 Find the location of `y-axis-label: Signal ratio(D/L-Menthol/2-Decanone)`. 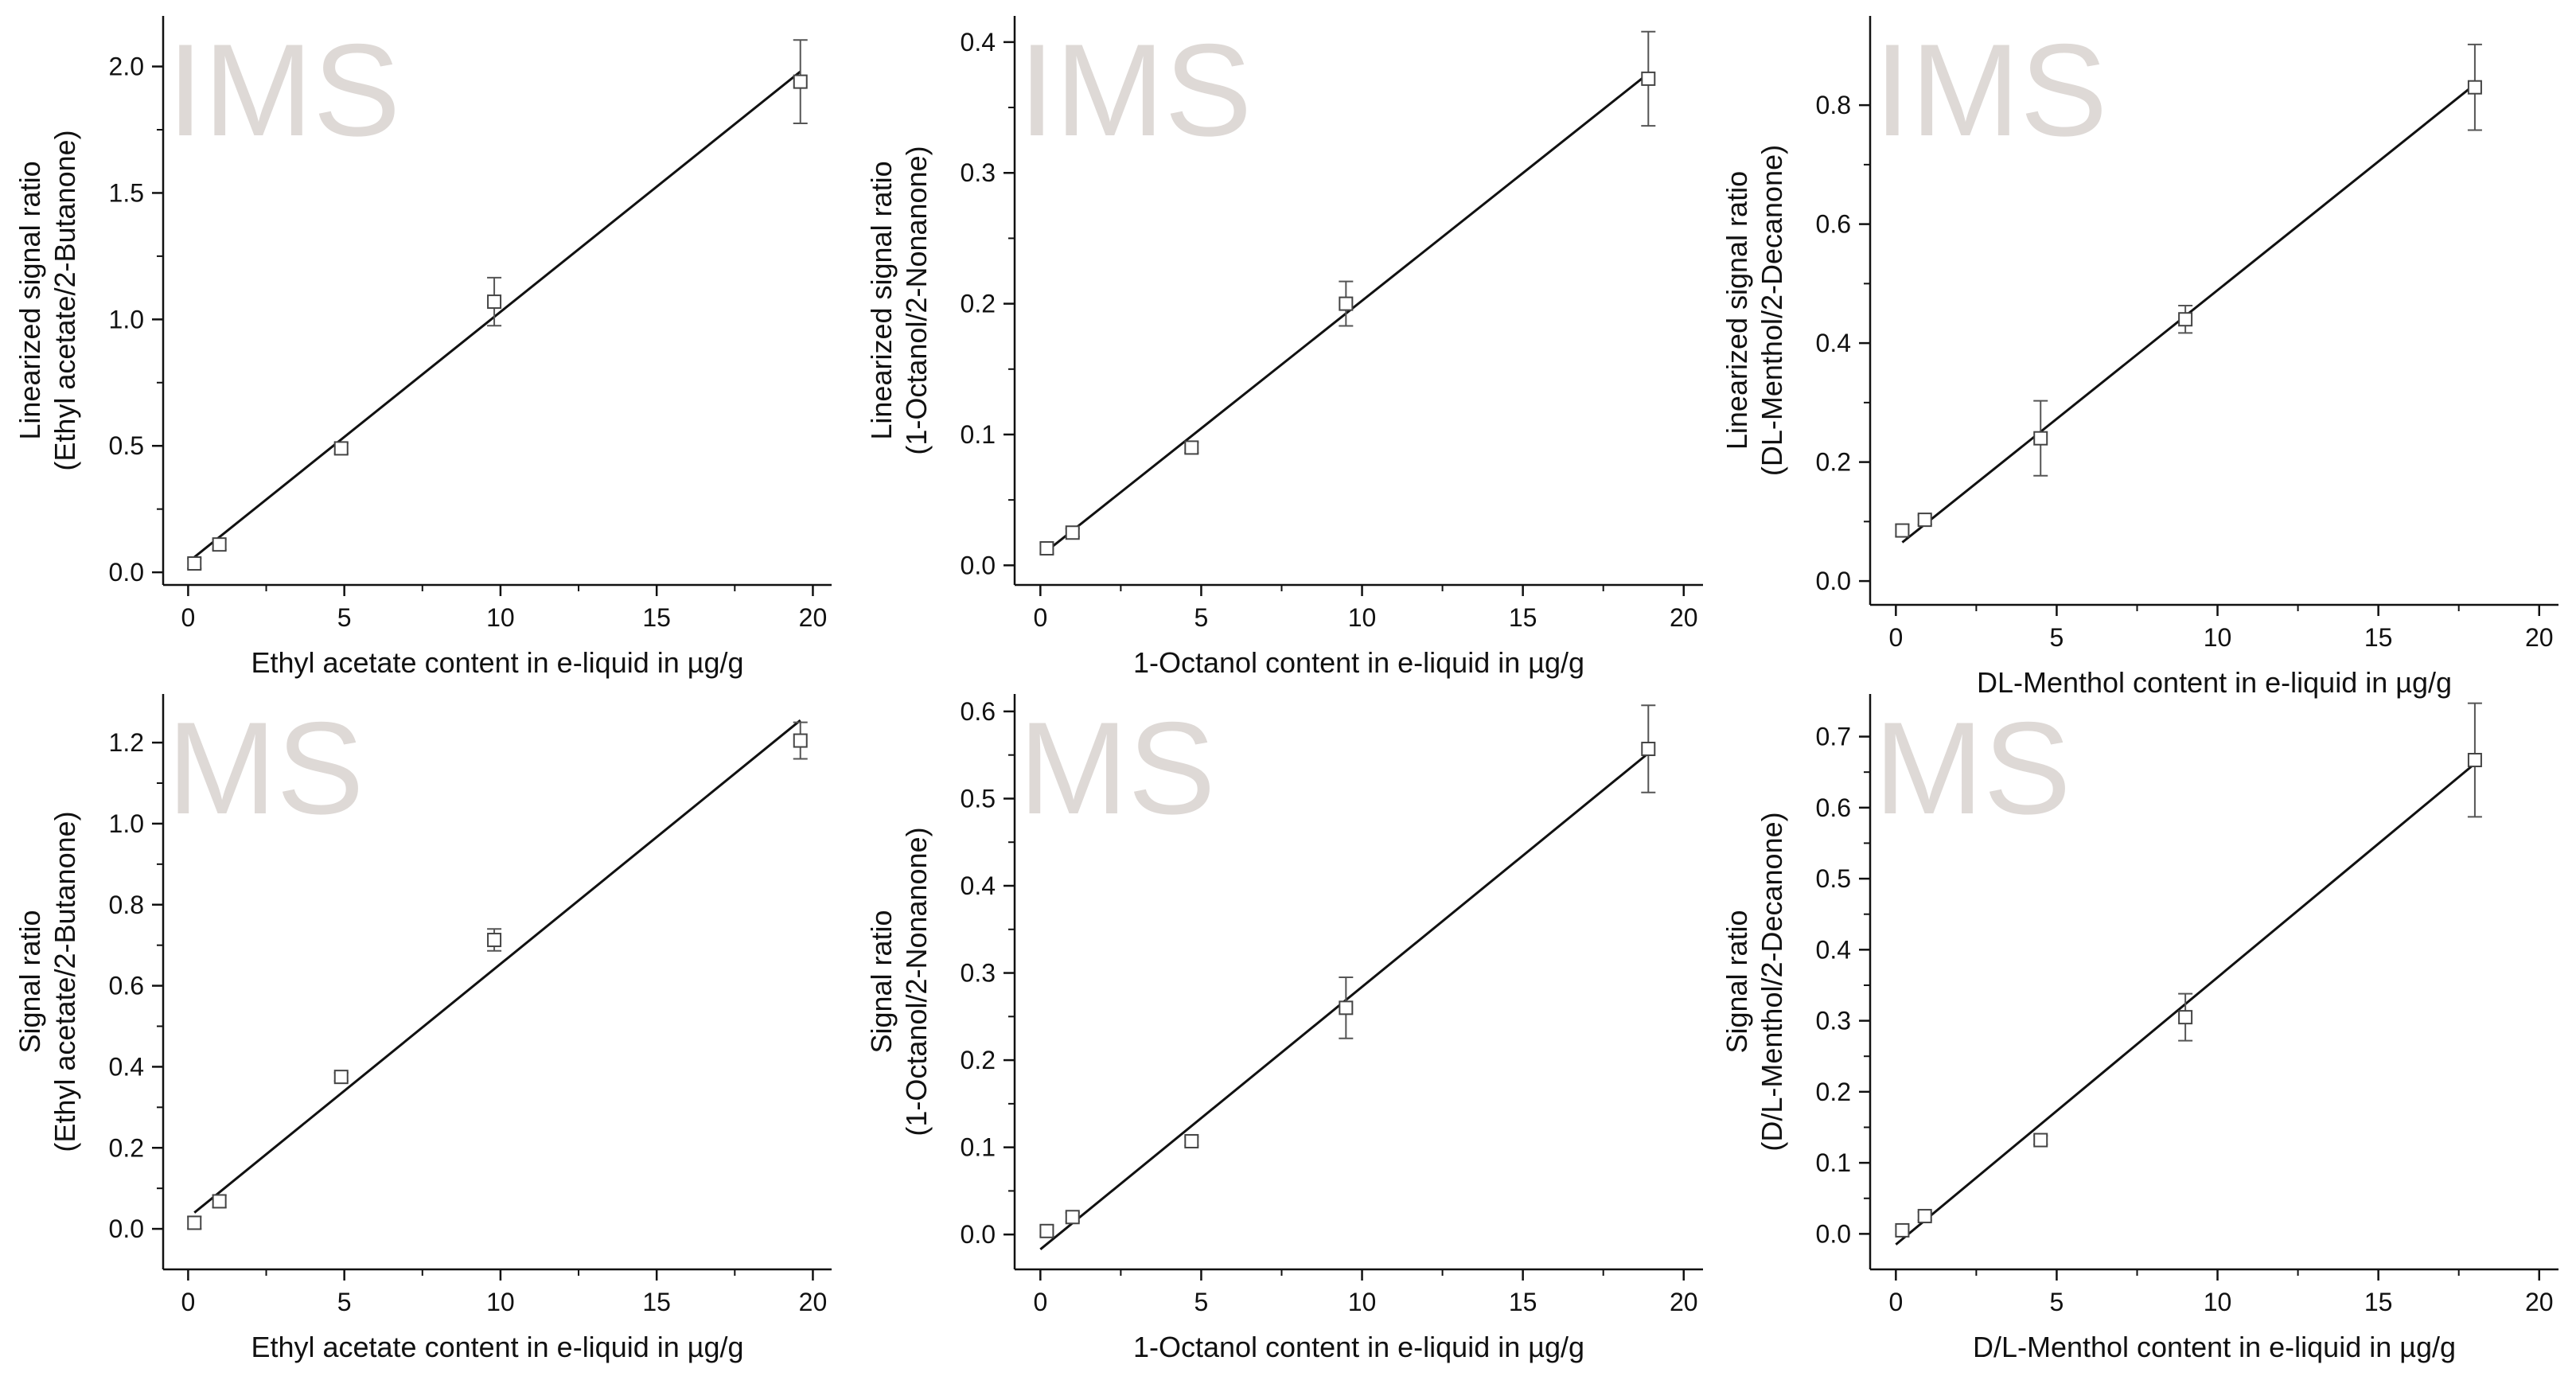

y-axis-label: Signal ratio(D/L-Menthol/2-Decanone) is located at coordinates (1754, 981).